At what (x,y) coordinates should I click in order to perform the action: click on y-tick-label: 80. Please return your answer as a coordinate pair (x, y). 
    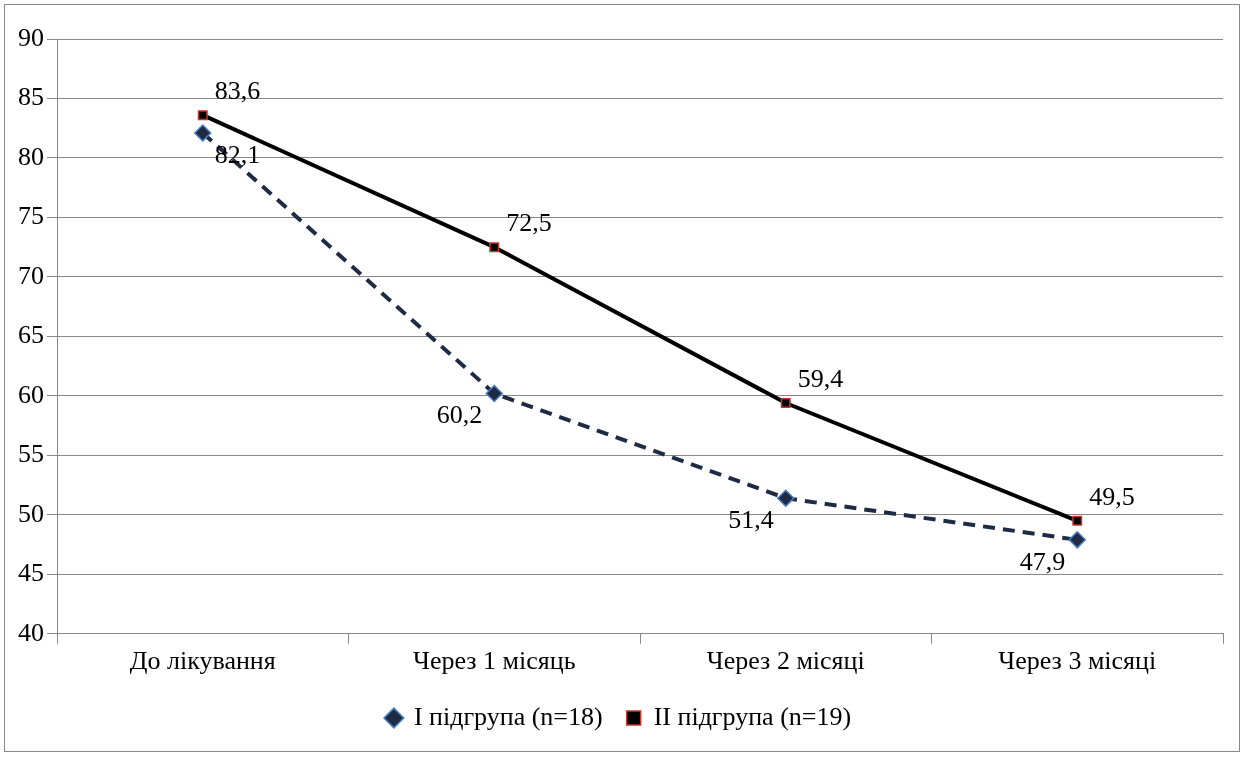
    Looking at the image, I should click on (31, 156).